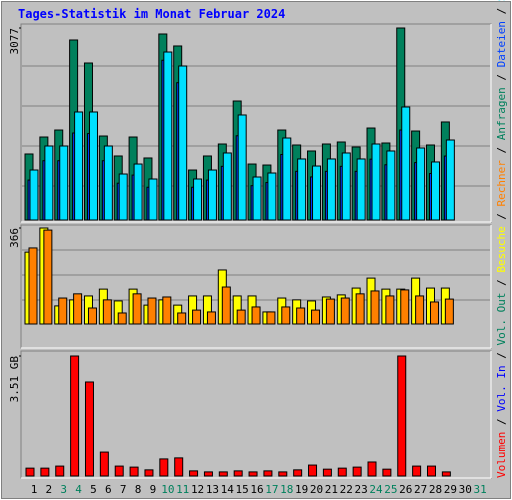 The height and width of the screenshot is (500, 512). What do you see at coordinates (435, 489) in the screenshot?
I see `x-tick-label: 28` at bounding box center [435, 489].